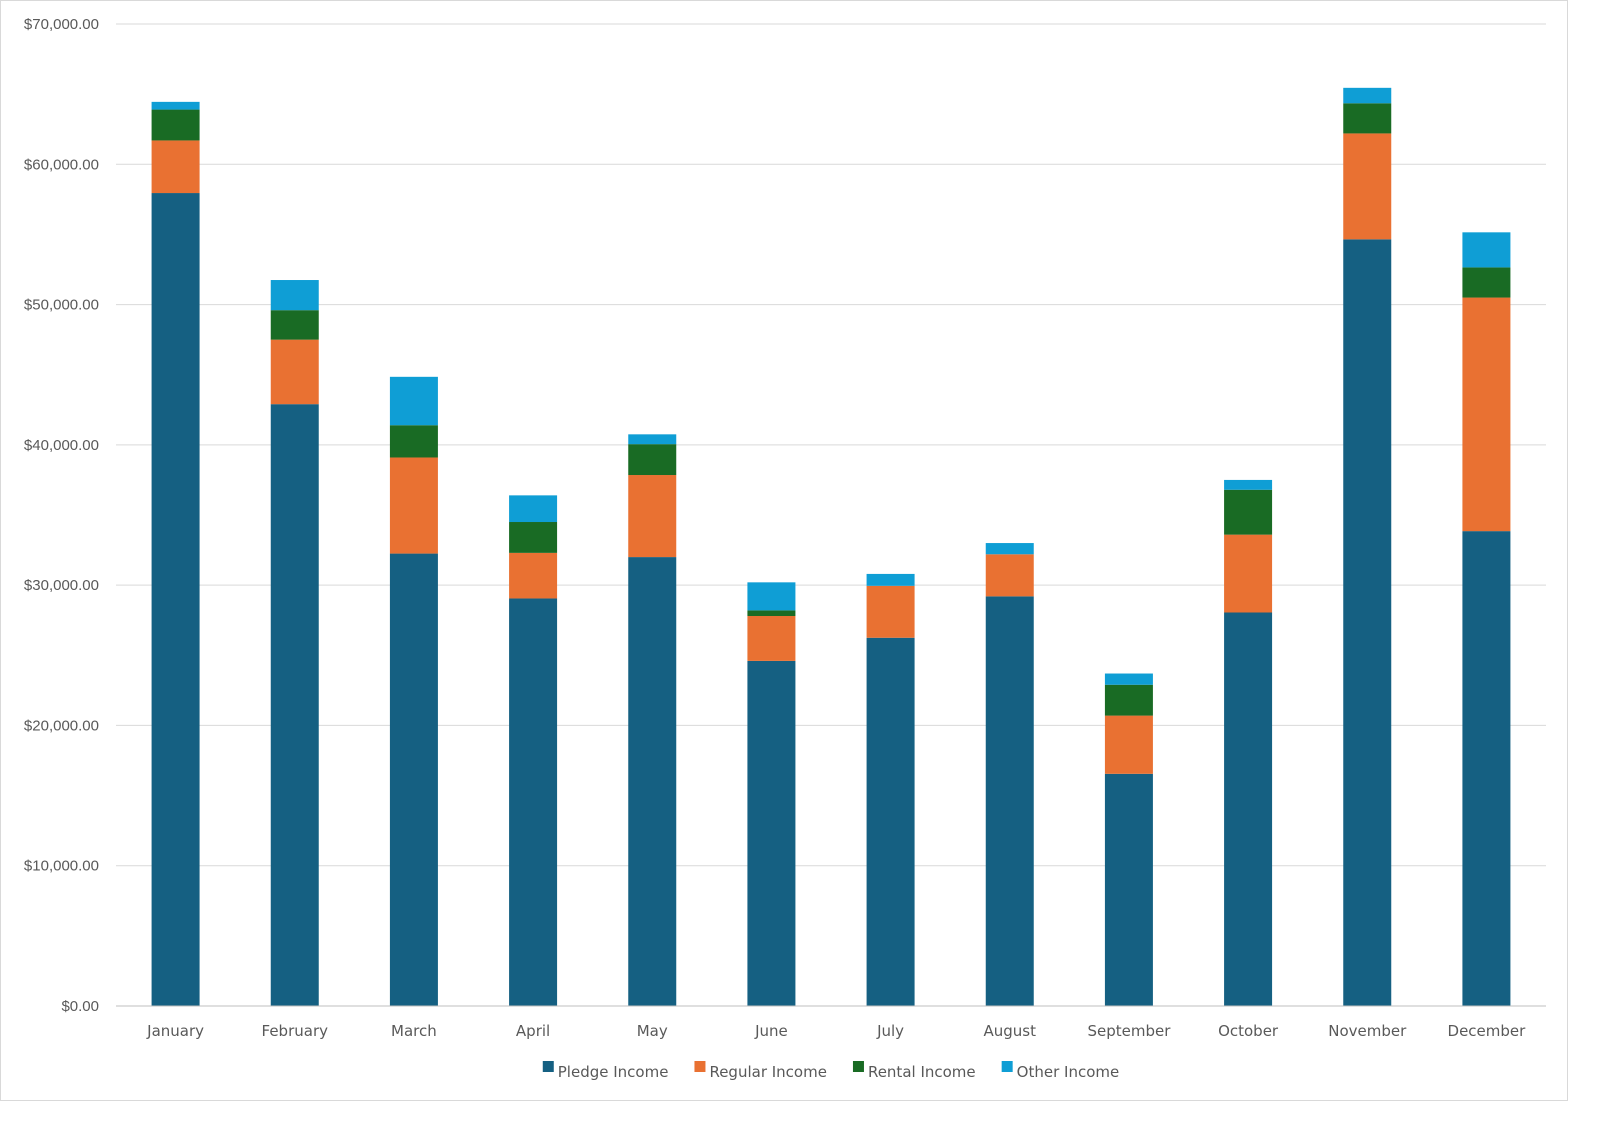 Image resolution: width=1599 pixels, height=1123 pixels. What do you see at coordinates (533, 802) in the screenshot?
I see `bar-segment-pledge-income-april` at bounding box center [533, 802].